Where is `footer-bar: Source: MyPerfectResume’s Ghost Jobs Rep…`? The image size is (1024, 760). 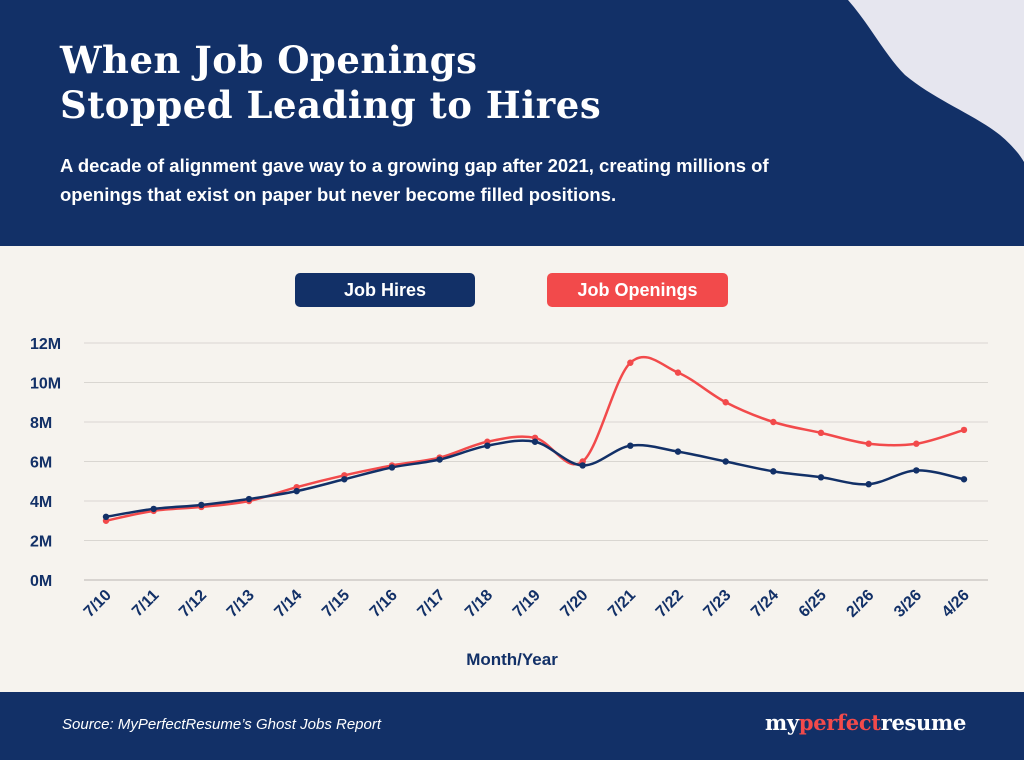 footer-bar: Source: MyPerfectResume’s Ghost Jobs Rep… is located at coordinates (512, 726).